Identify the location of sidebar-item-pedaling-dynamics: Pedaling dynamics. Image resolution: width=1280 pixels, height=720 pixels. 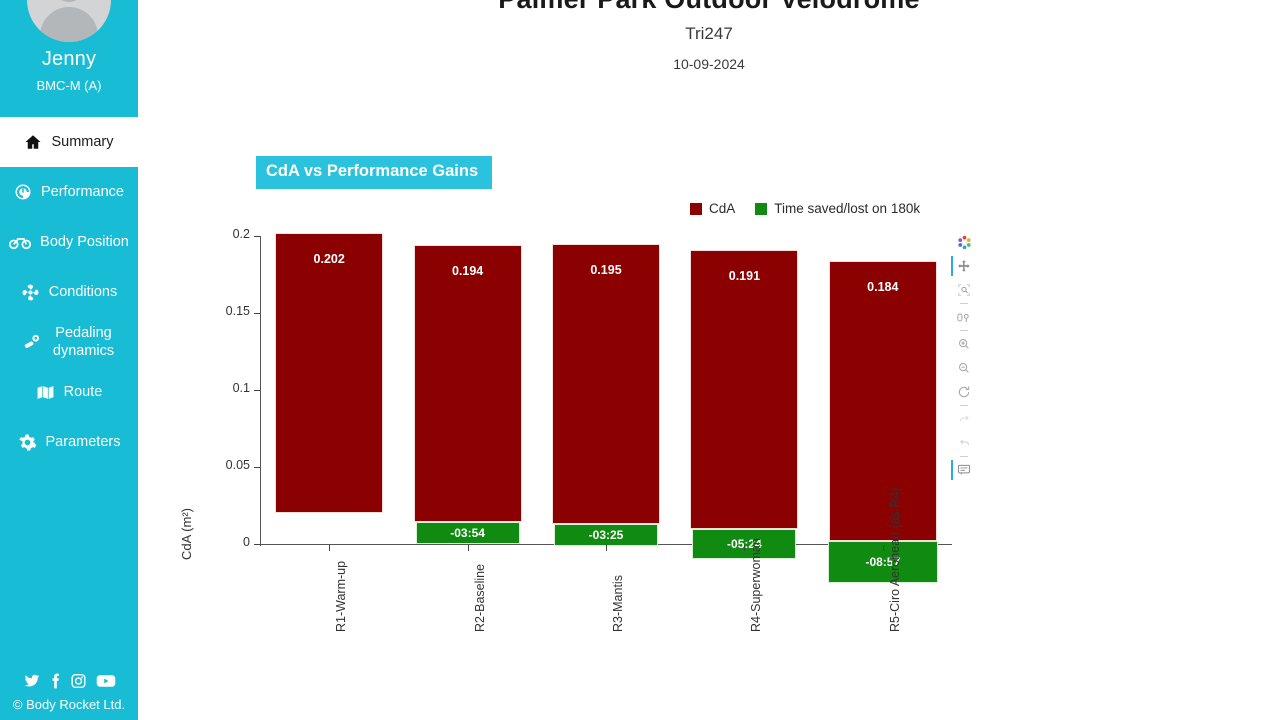
(69, 342).